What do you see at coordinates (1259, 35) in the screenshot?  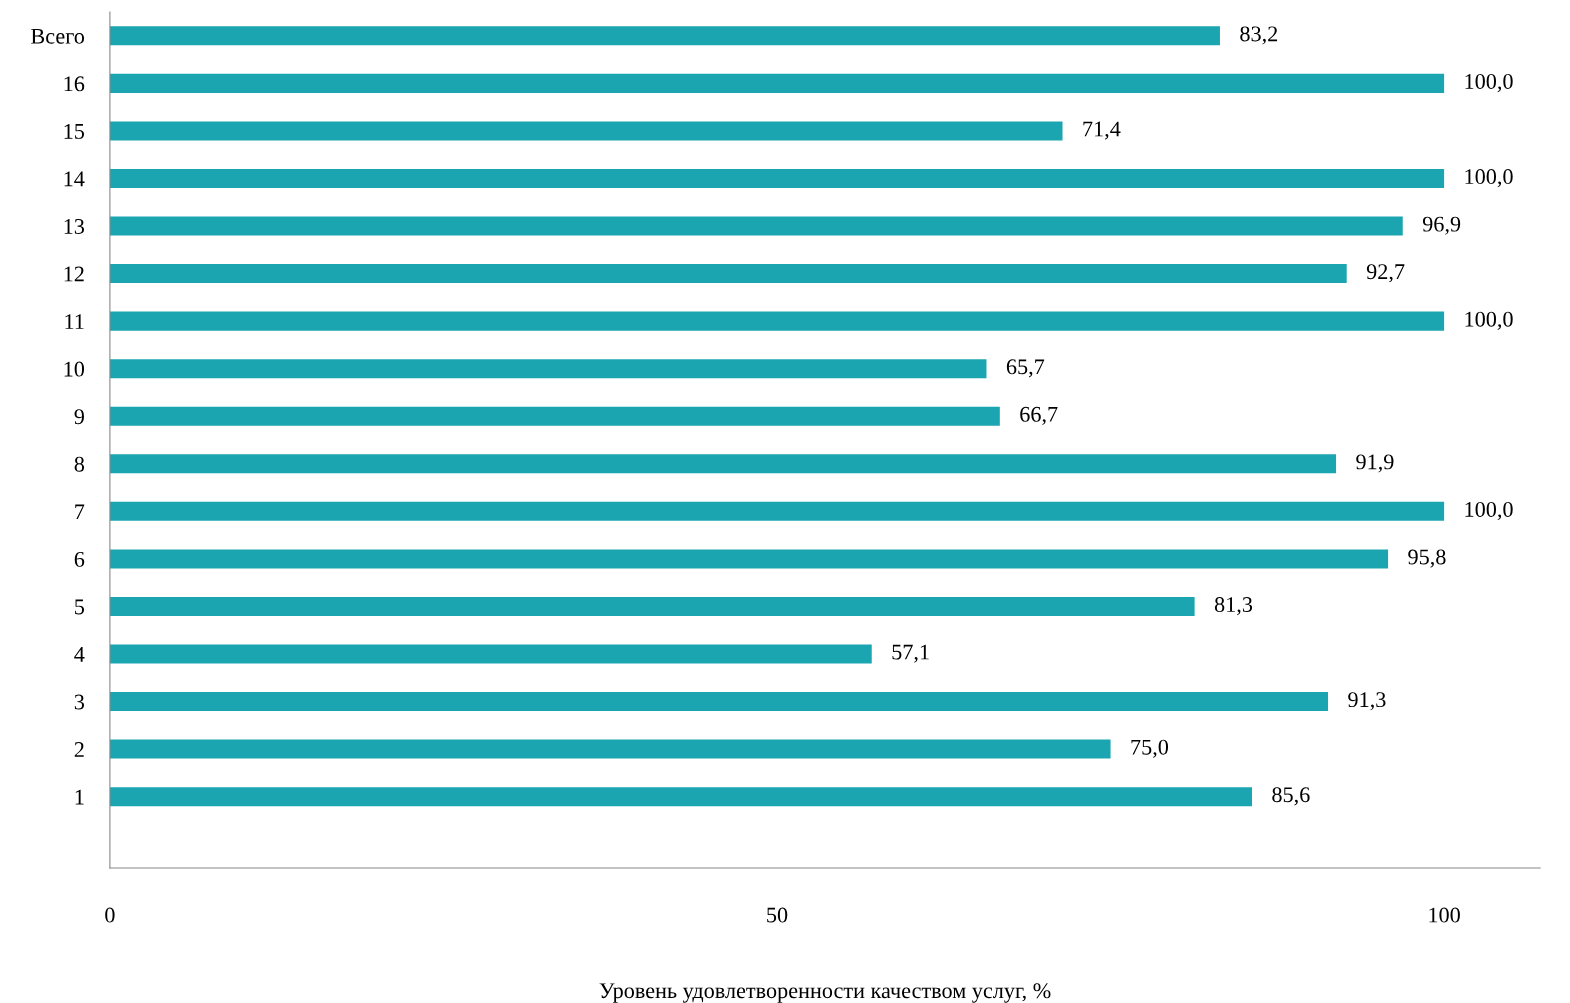 I see `data-label: 83,2` at bounding box center [1259, 35].